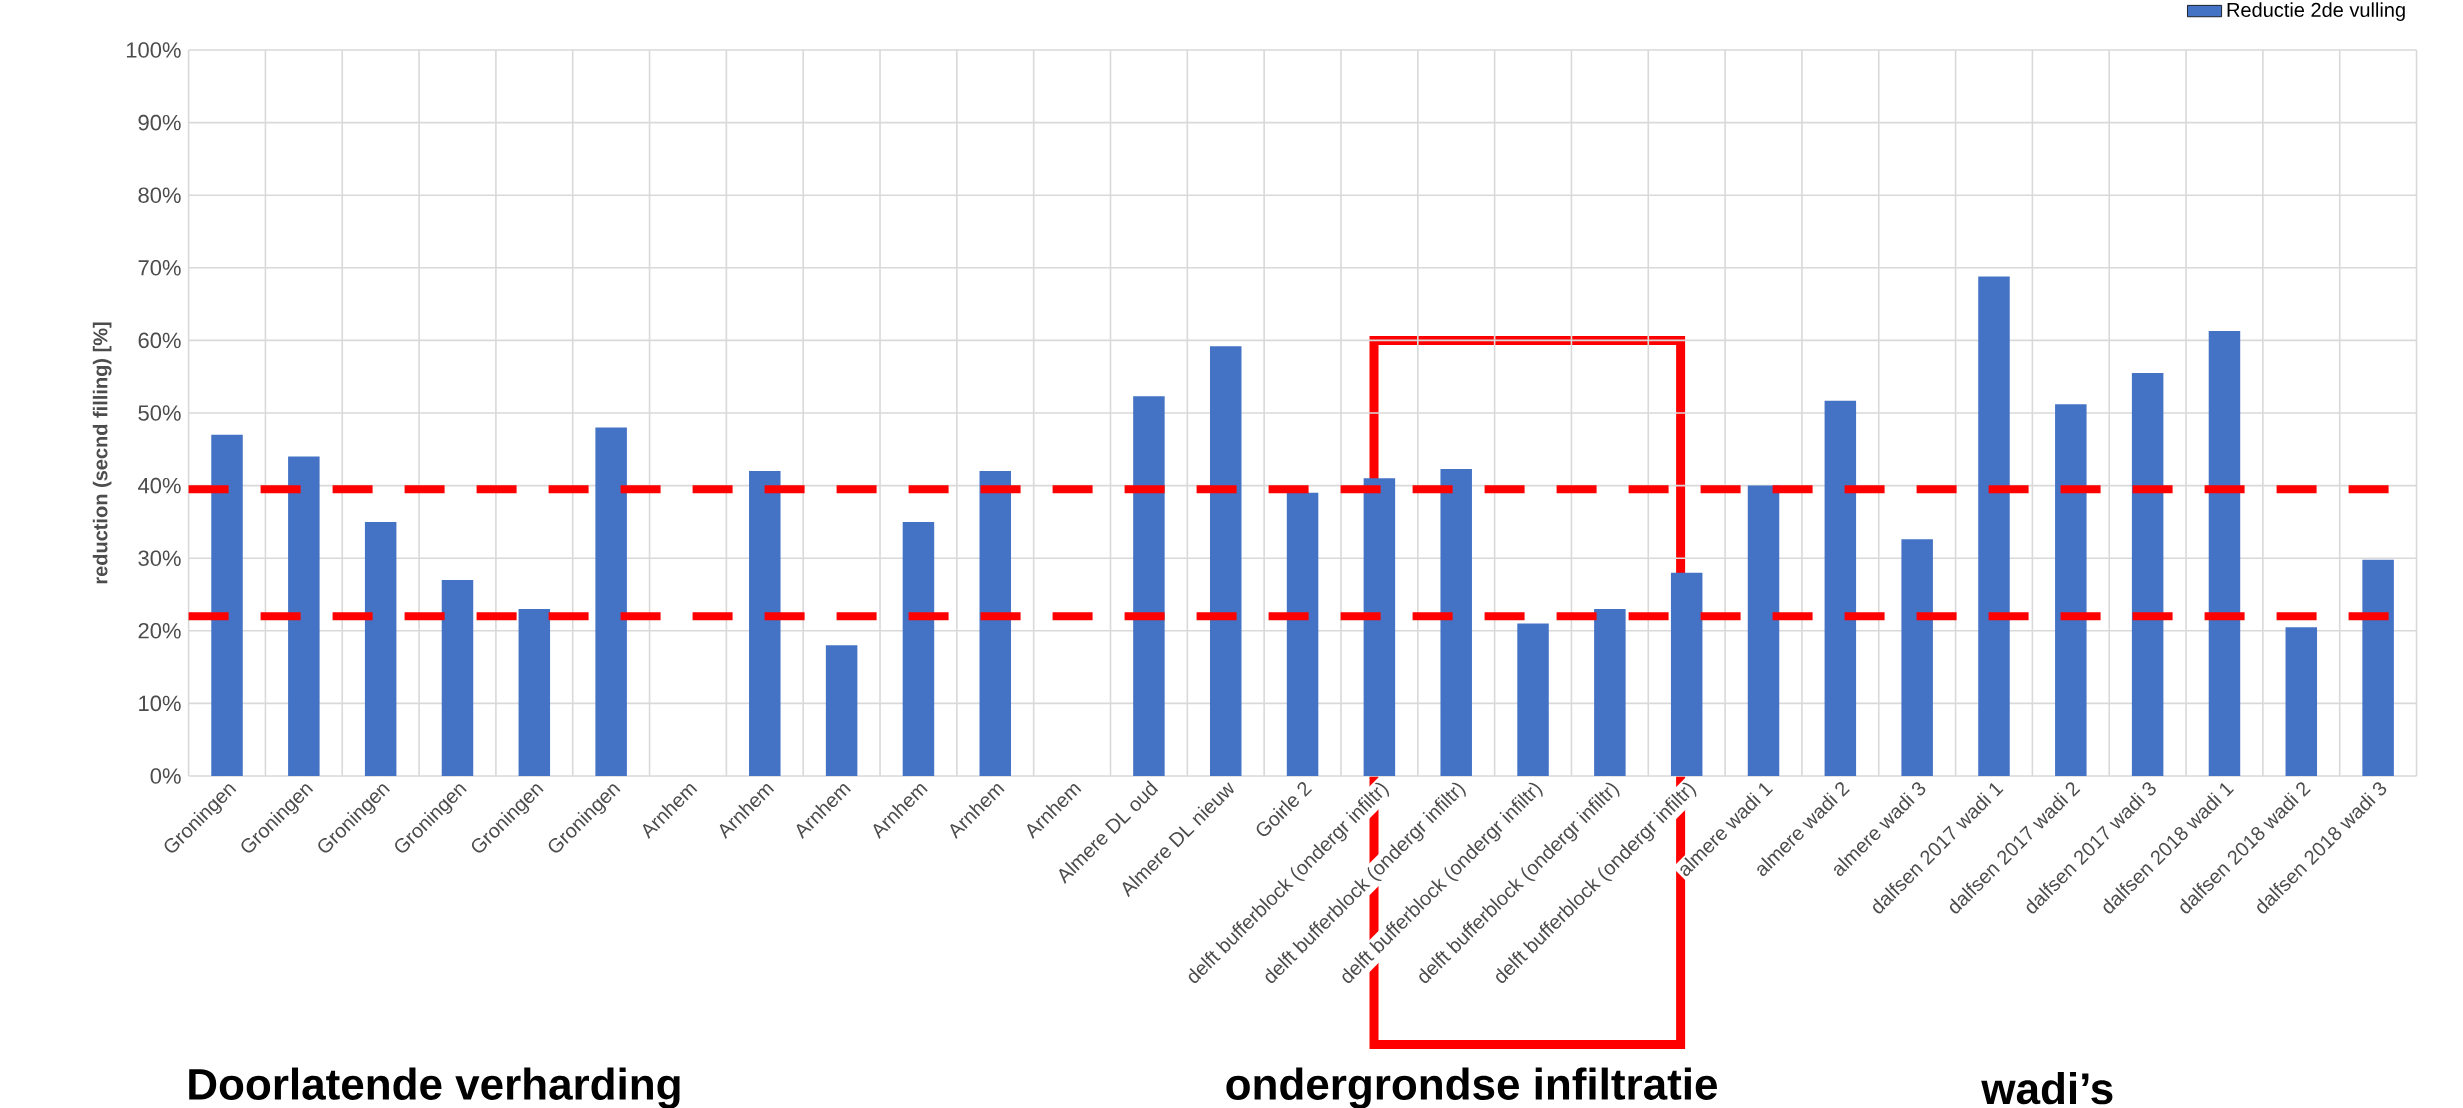 This screenshot has width=2463, height=1108. I want to click on text: ondergrondse infiltratie, so click(1471, 1087).